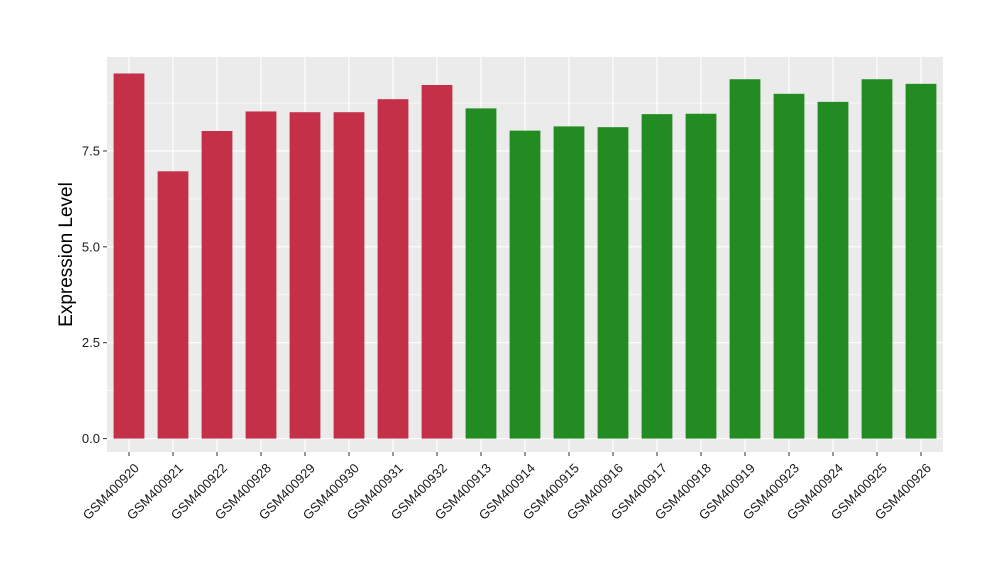 Image resolution: width=1000 pixels, height=580 pixels. What do you see at coordinates (66, 254) in the screenshot?
I see `y-axis-title: Expression Level` at bounding box center [66, 254].